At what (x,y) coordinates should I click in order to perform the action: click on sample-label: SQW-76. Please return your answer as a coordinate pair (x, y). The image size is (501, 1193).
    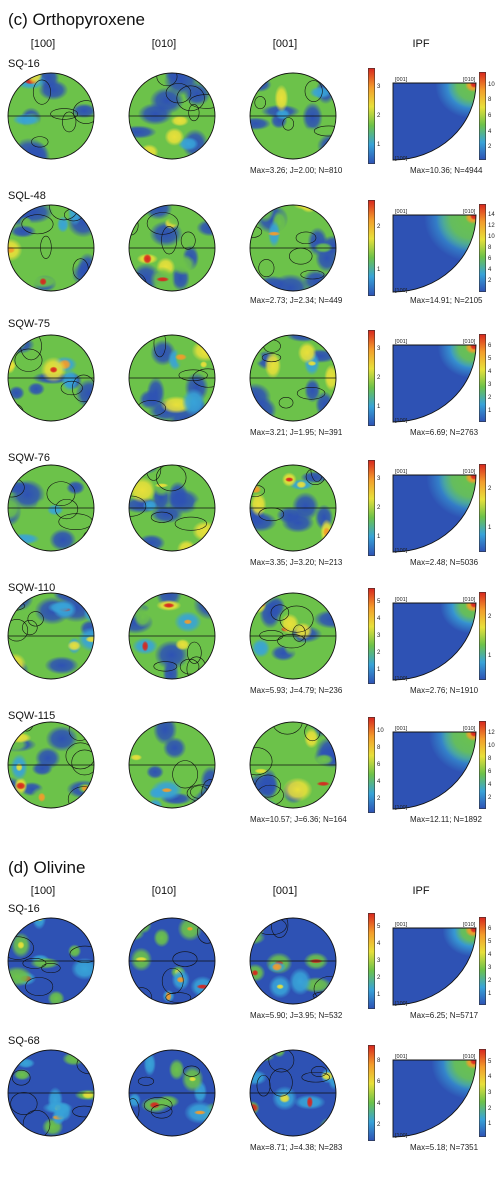
    Looking at the image, I should click on (29, 458).